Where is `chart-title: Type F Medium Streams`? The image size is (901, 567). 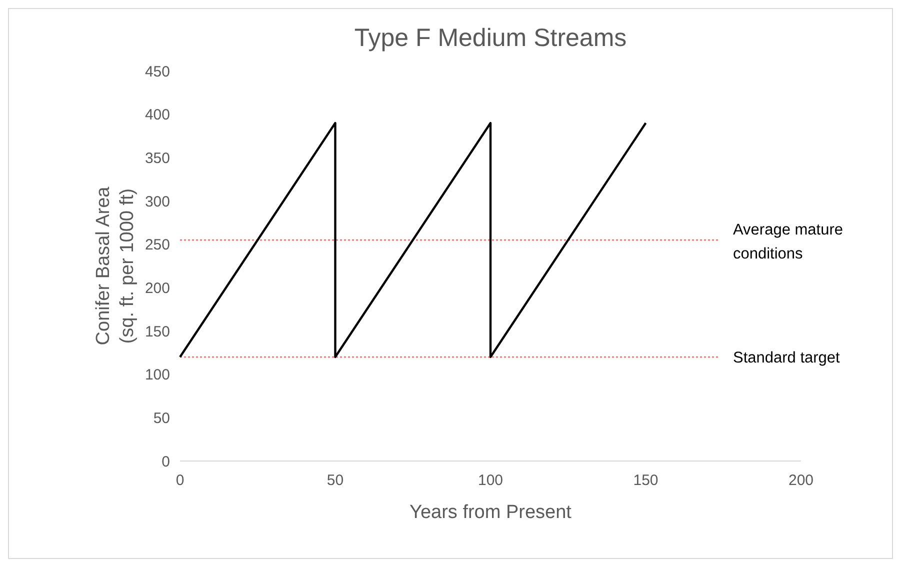 chart-title: Type F Medium Streams is located at coordinates (490, 38).